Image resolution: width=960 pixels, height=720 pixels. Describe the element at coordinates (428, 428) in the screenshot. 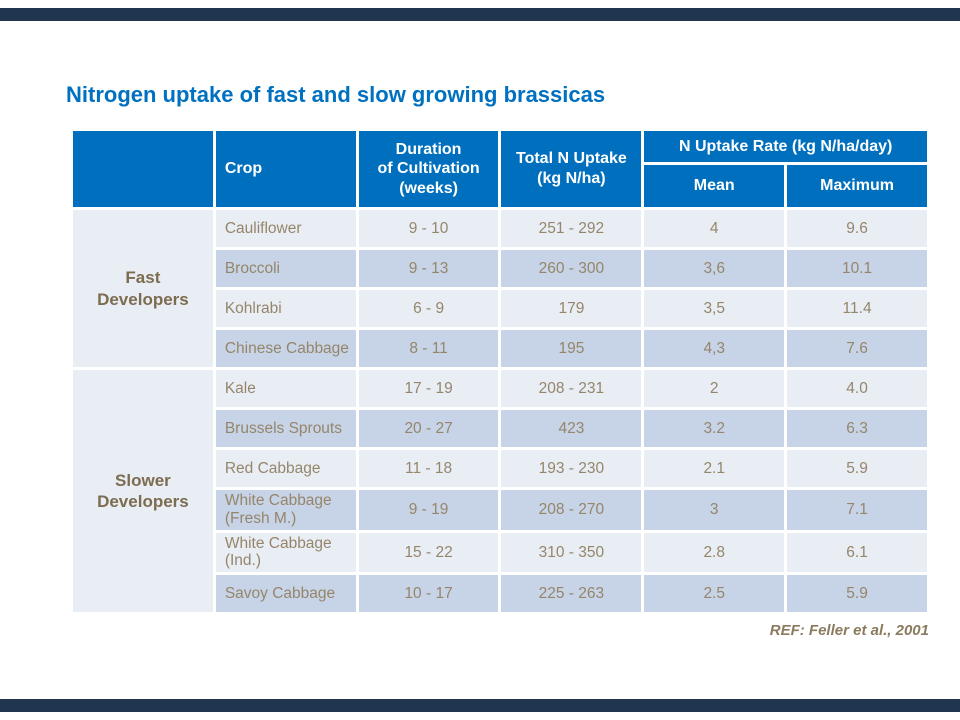

I see `duration-cell: 20 - 27` at that location.